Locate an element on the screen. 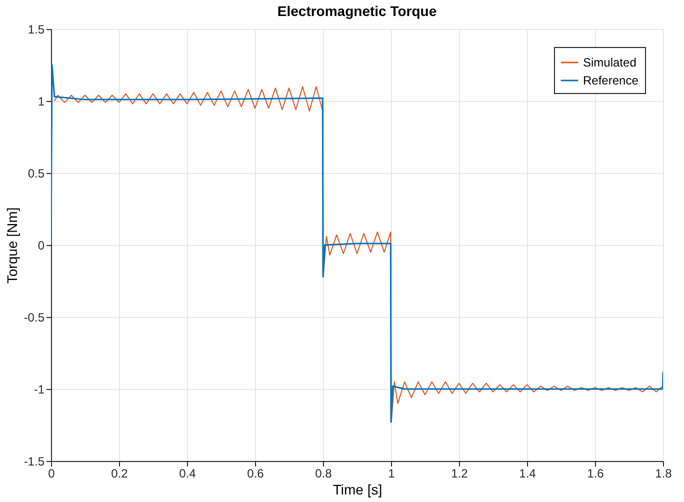 This screenshot has width=684, height=502. x-tick-label: 1.4 is located at coordinates (527, 473).